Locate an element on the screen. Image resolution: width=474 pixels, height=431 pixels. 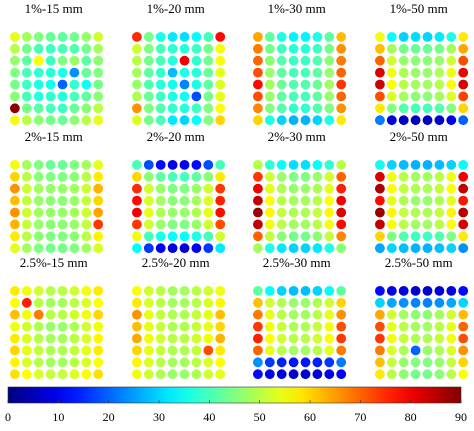
heatmap-panel: 2%-20 mm is located at coordinates (179, 191).